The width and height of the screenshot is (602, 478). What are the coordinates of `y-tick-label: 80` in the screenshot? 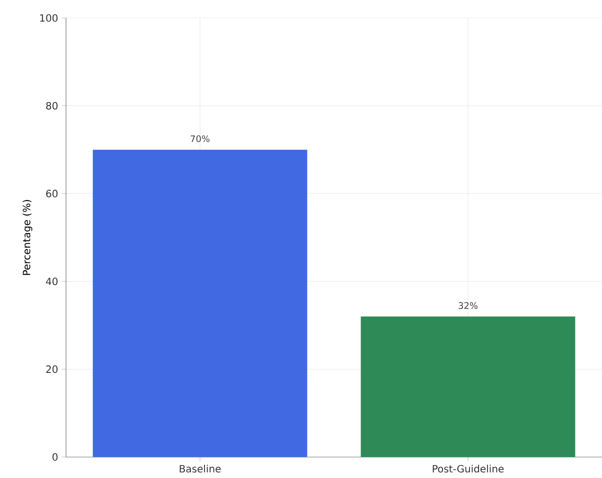 It's located at (52, 106).